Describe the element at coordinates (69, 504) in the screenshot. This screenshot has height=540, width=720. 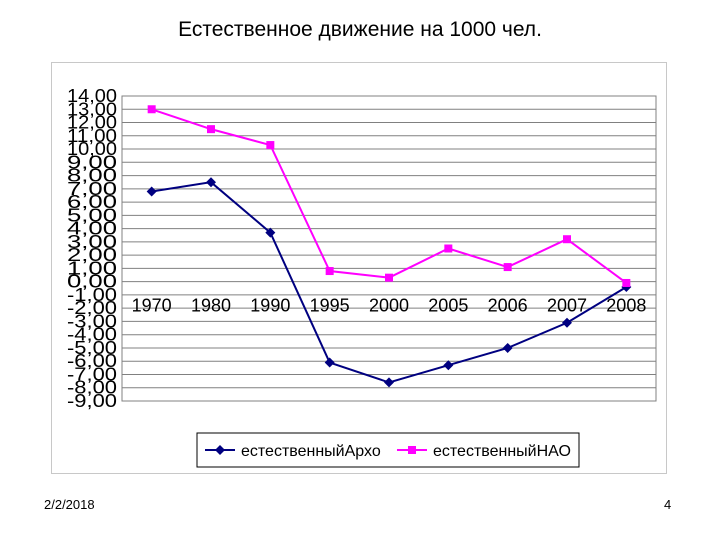
I see `footer-date: 2/2/2018` at that location.